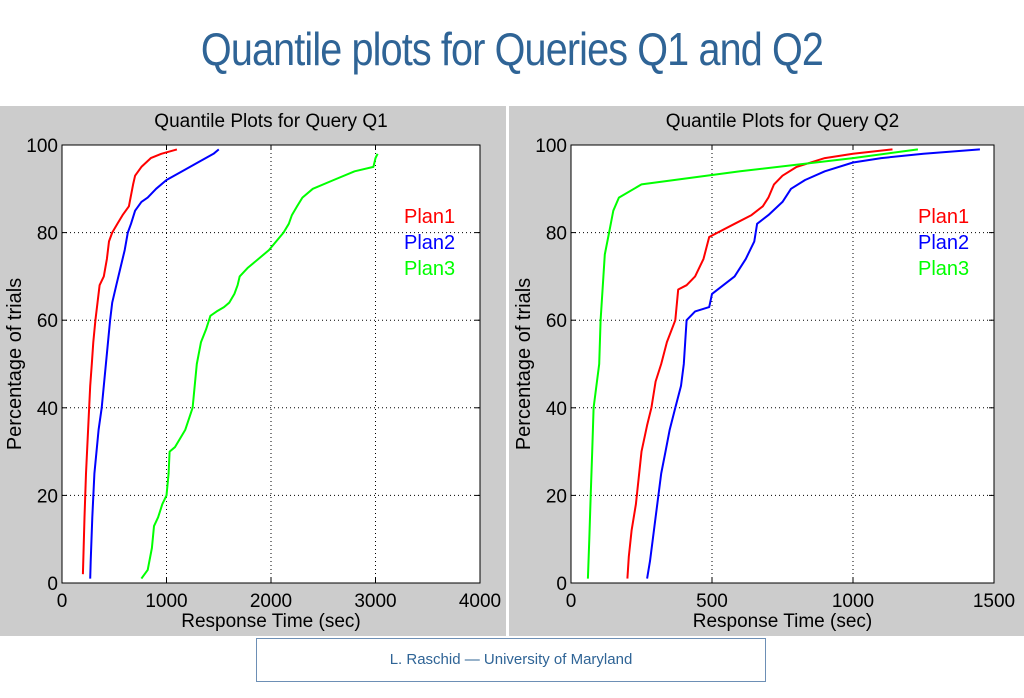 This screenshot has height=698, width=1024. I want to click on series-line-plan3, so click(259, 366).